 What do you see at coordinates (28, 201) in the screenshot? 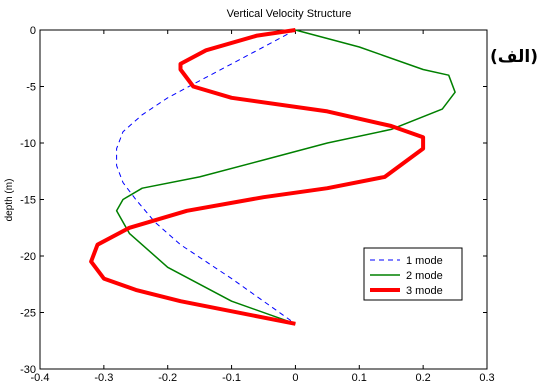
I see `y-tick-label-3: -15` at bounding box center [28, 201].